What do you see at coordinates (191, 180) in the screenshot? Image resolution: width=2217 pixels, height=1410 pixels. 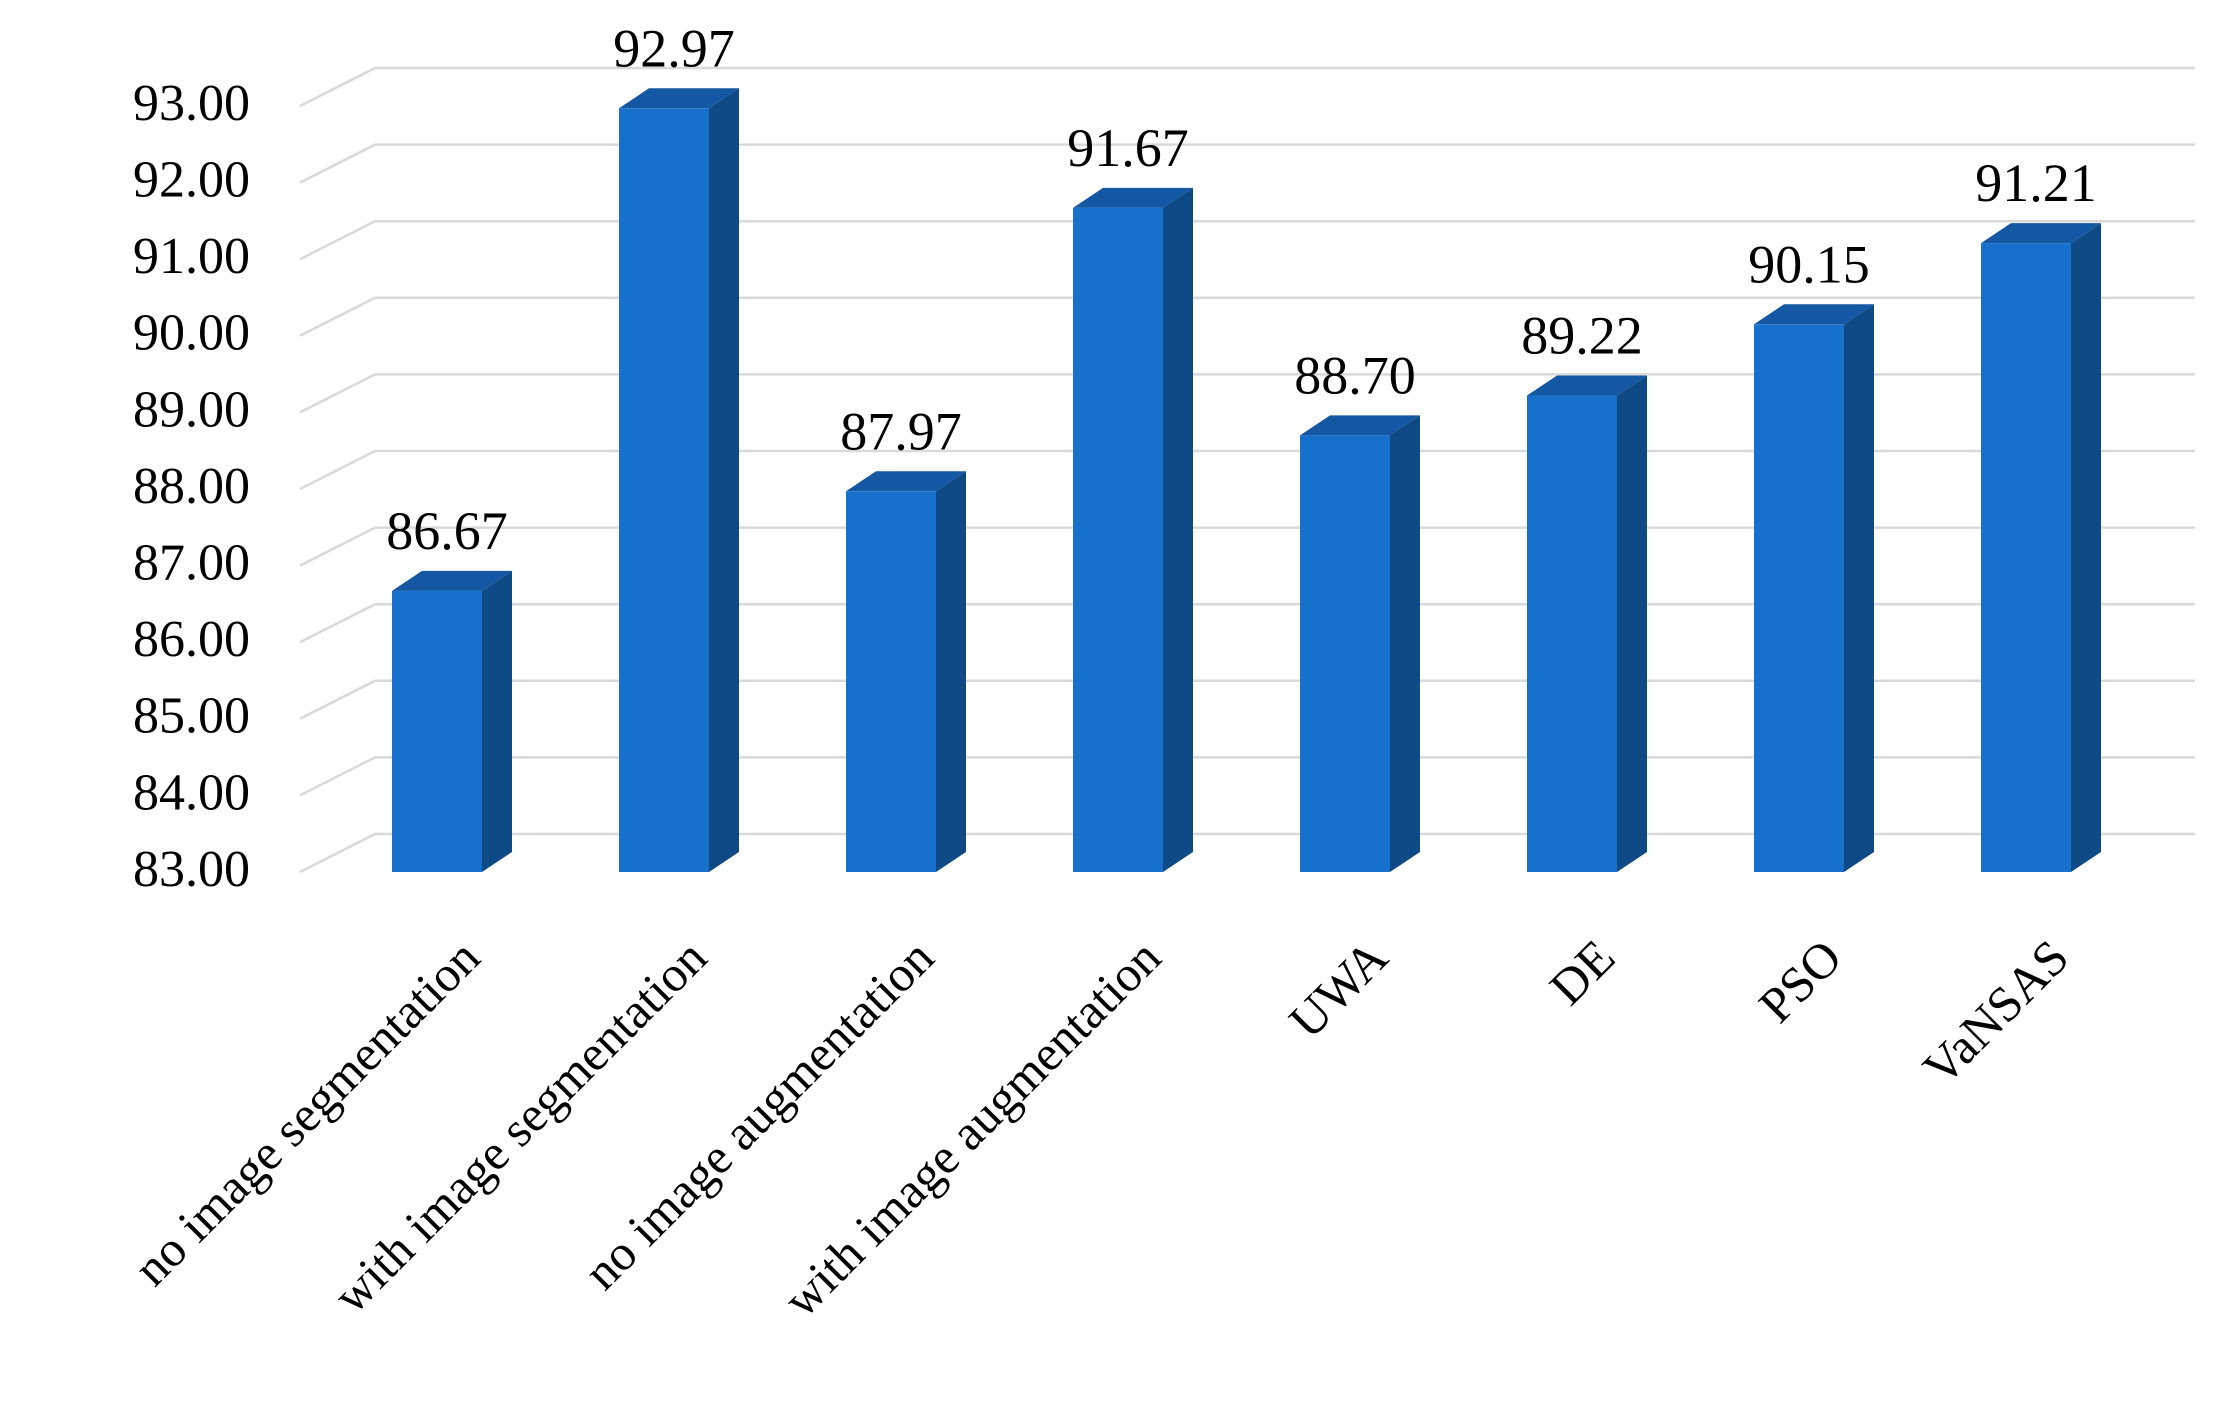 I see `y-tick-label: 92.00` at bounding box center [191, 180].